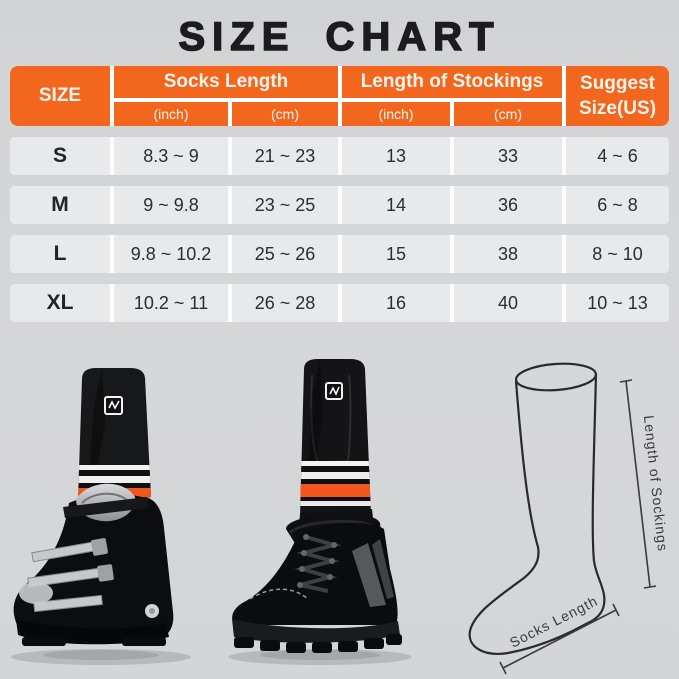 This screenshot has height=679, width=679. I want to click on table-row-xl: XL 10.2 ~ 11 26 ~ 28 16 40 10 ~ 13, so click(339, 303).